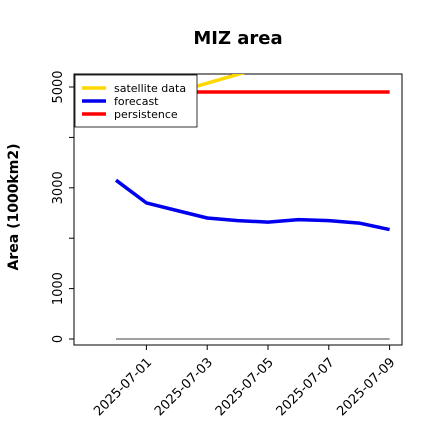 The image size is (440, 440). What do you see at coordinates (58, 339) in the screenshot?
I see `y-tick-label: 0` at bounding box center [58, 339].